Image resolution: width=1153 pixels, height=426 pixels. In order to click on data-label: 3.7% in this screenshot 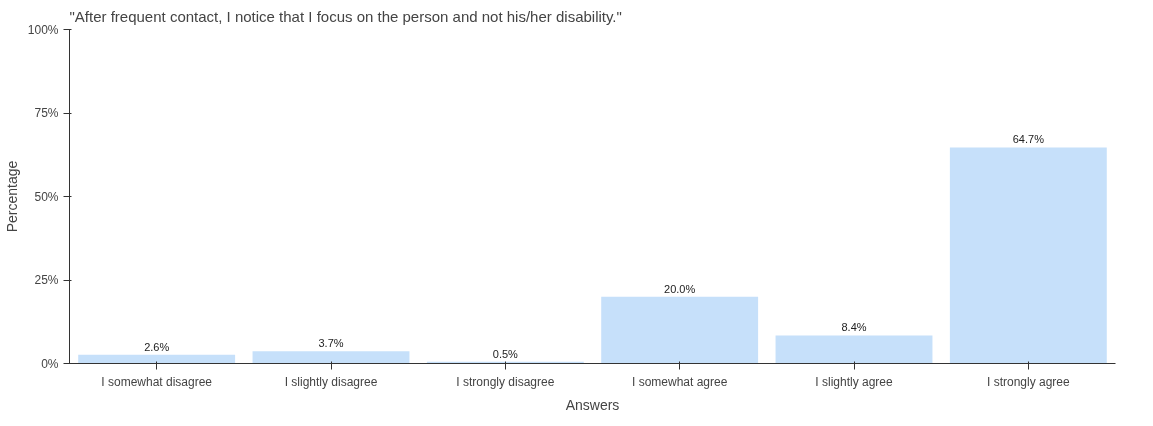, I will do `click(331, 343)`.